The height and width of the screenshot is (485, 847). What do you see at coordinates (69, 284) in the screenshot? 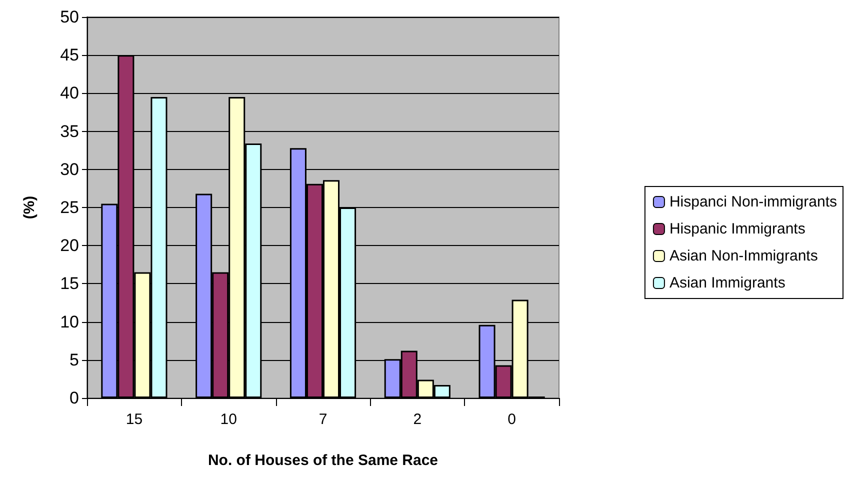
I see `y-tick-label: 15` at bounding box center [69, 284].